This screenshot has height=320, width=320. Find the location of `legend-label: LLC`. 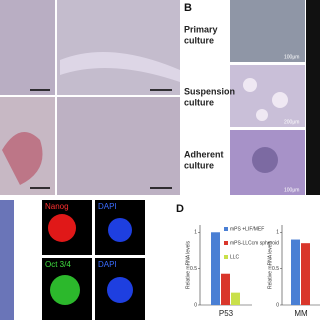

legend-label: LLC is located at coordinates (235, 257).